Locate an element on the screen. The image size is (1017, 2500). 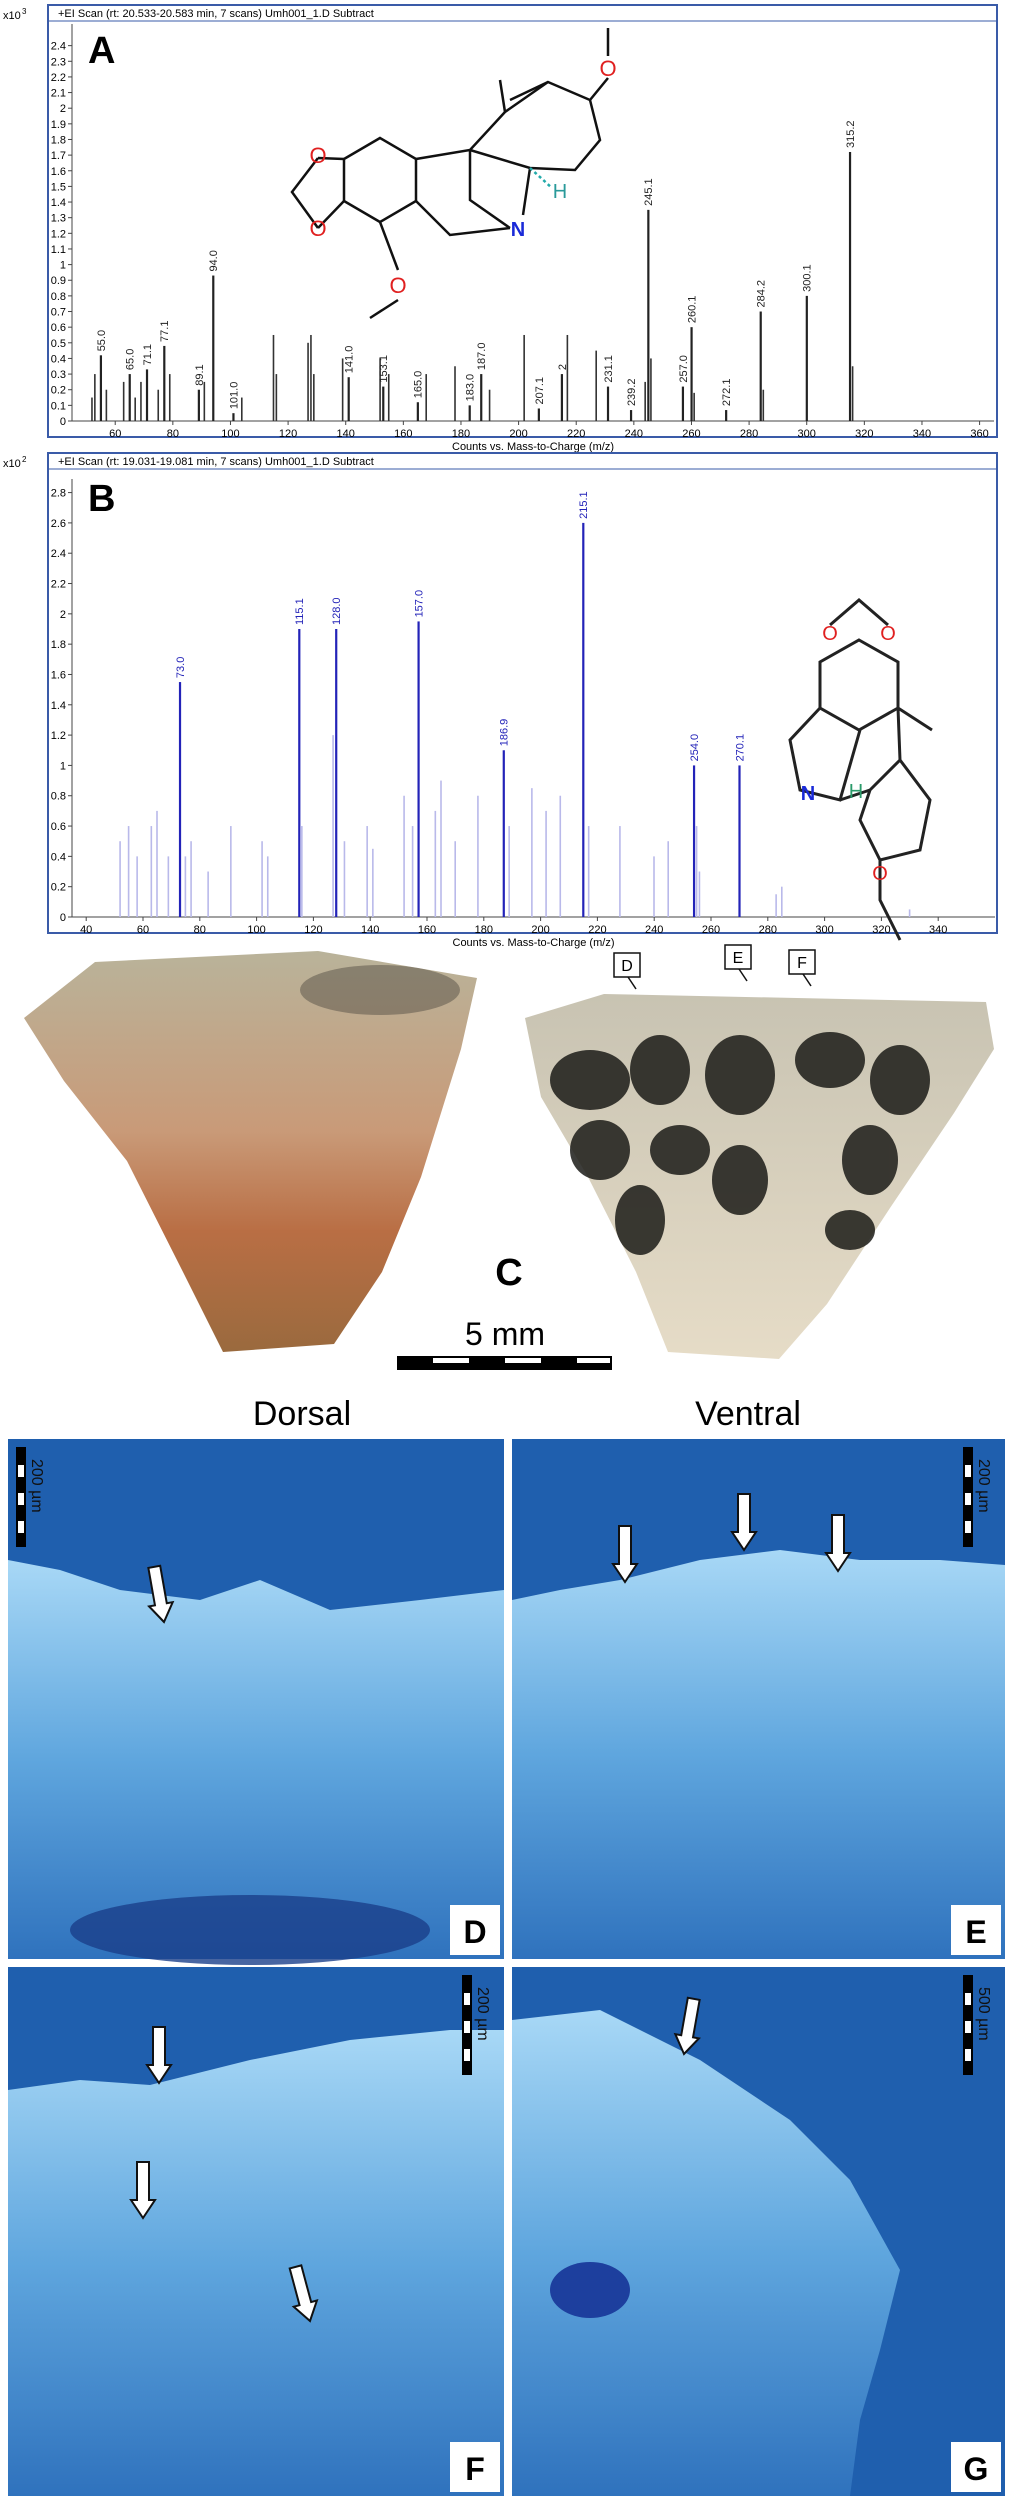
y-exponent: 2 is located at coordinates (24, 459).